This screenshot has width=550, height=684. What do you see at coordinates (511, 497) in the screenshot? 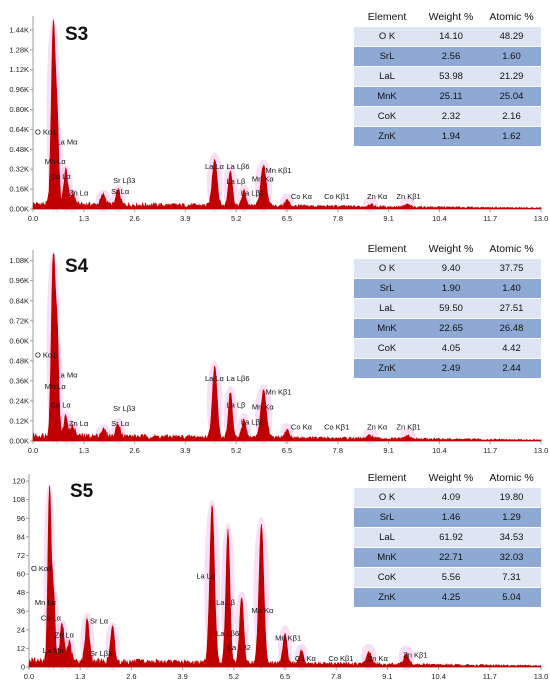
I see `cell-atomic: 19.80` at bounding box center [511, 497].